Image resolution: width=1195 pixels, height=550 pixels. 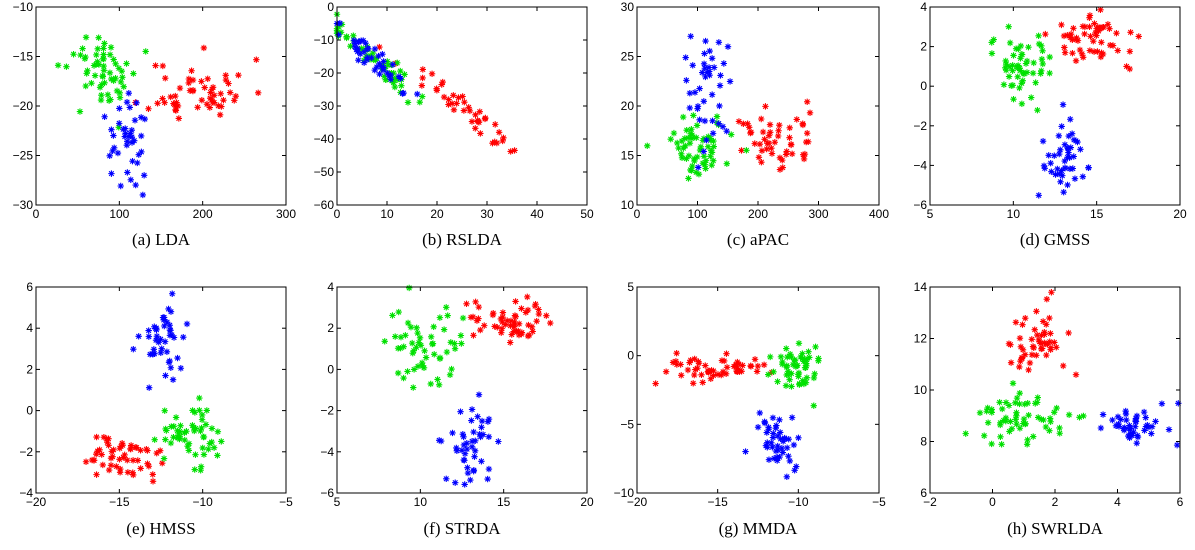 I want to click on axes-frame, so click(x=462, y=106).